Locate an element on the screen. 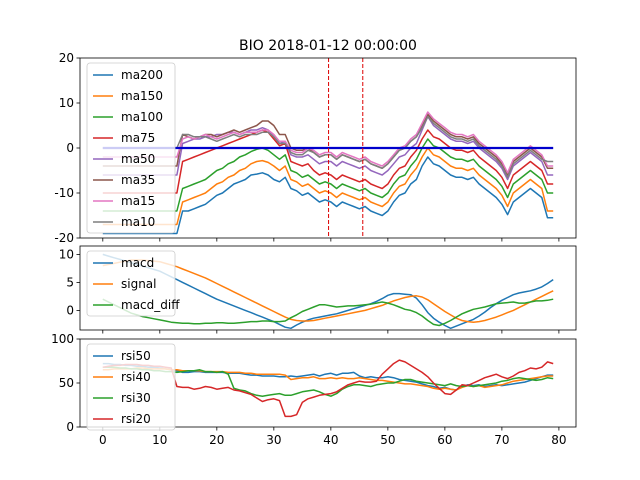 The image size is (640, 480). series-line-rsi30 is located at coordinates (328, 381).